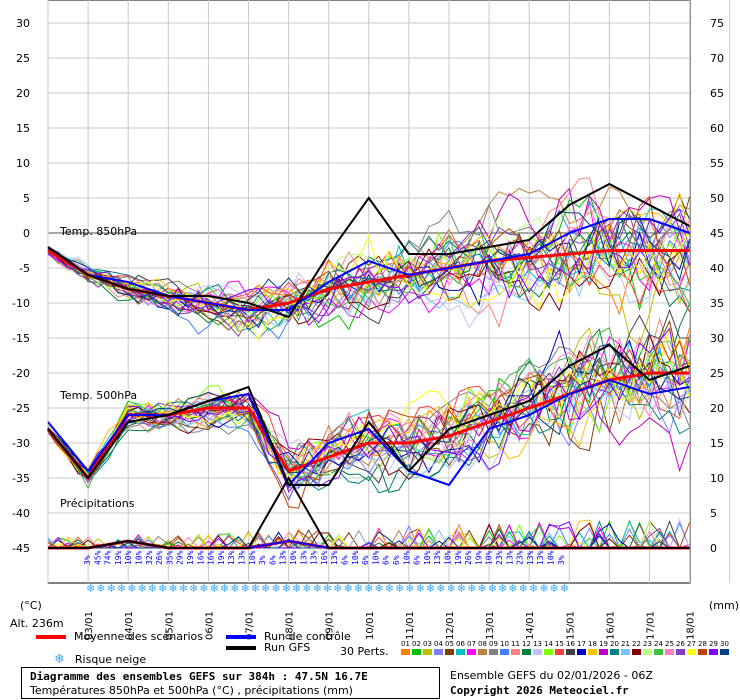 Image resolution: width=740 pixels, height=700 pixels. Describe the element at coordinates (658, 647) in the screenshot. I see `pert-key-item: 24` at that location.